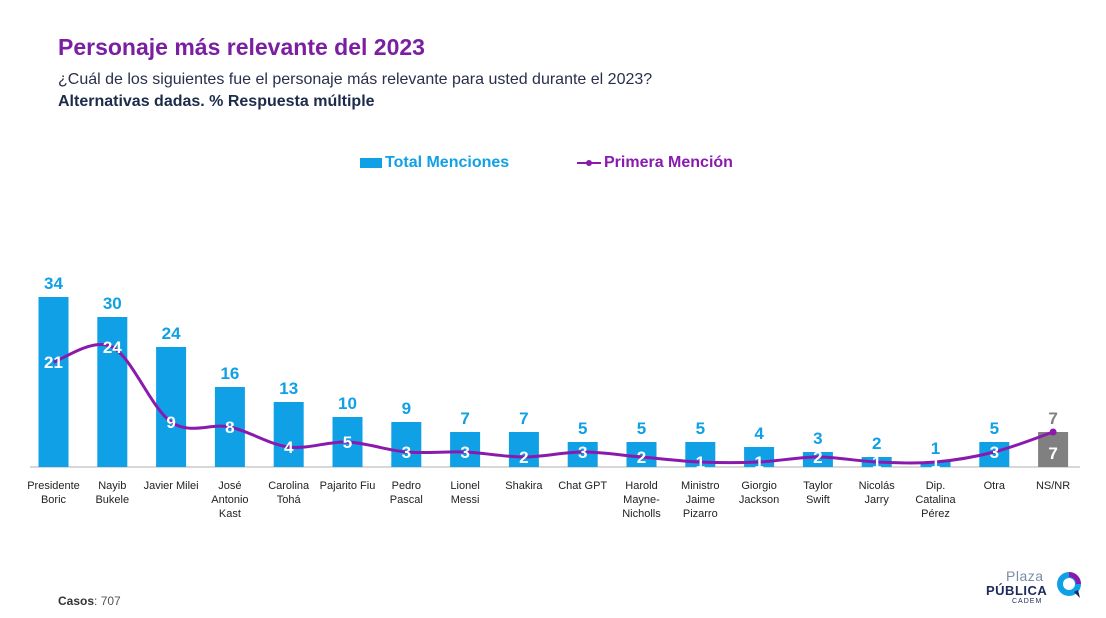 This screenshot has width=1106, height=618. What do you see at coordinates (406, 493) in the screenshot?
I see `x-tick-label: Pedro Pascal` at bounding box center [406, 493].